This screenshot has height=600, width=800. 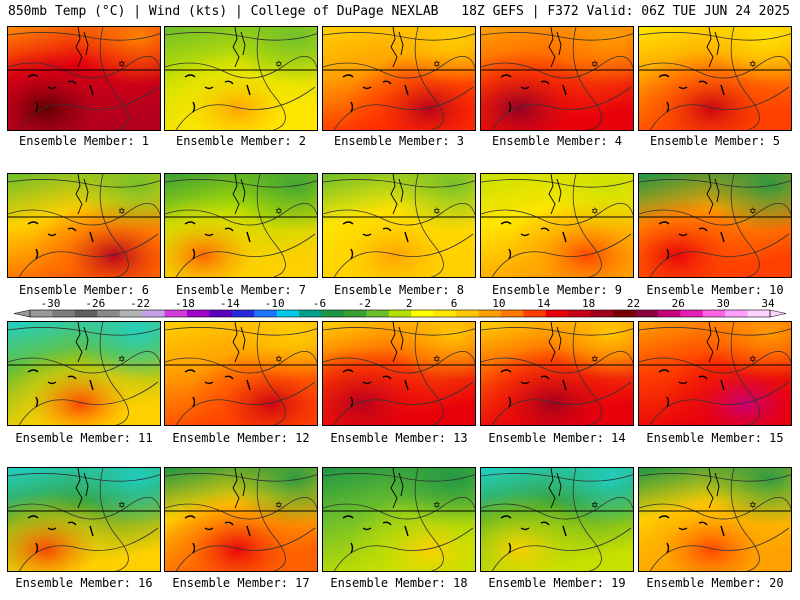 What do you see at coordinates (319, 303) in the screenshot?
I see `colorbar-tick-label: -6` at bounding box center [319, 303].